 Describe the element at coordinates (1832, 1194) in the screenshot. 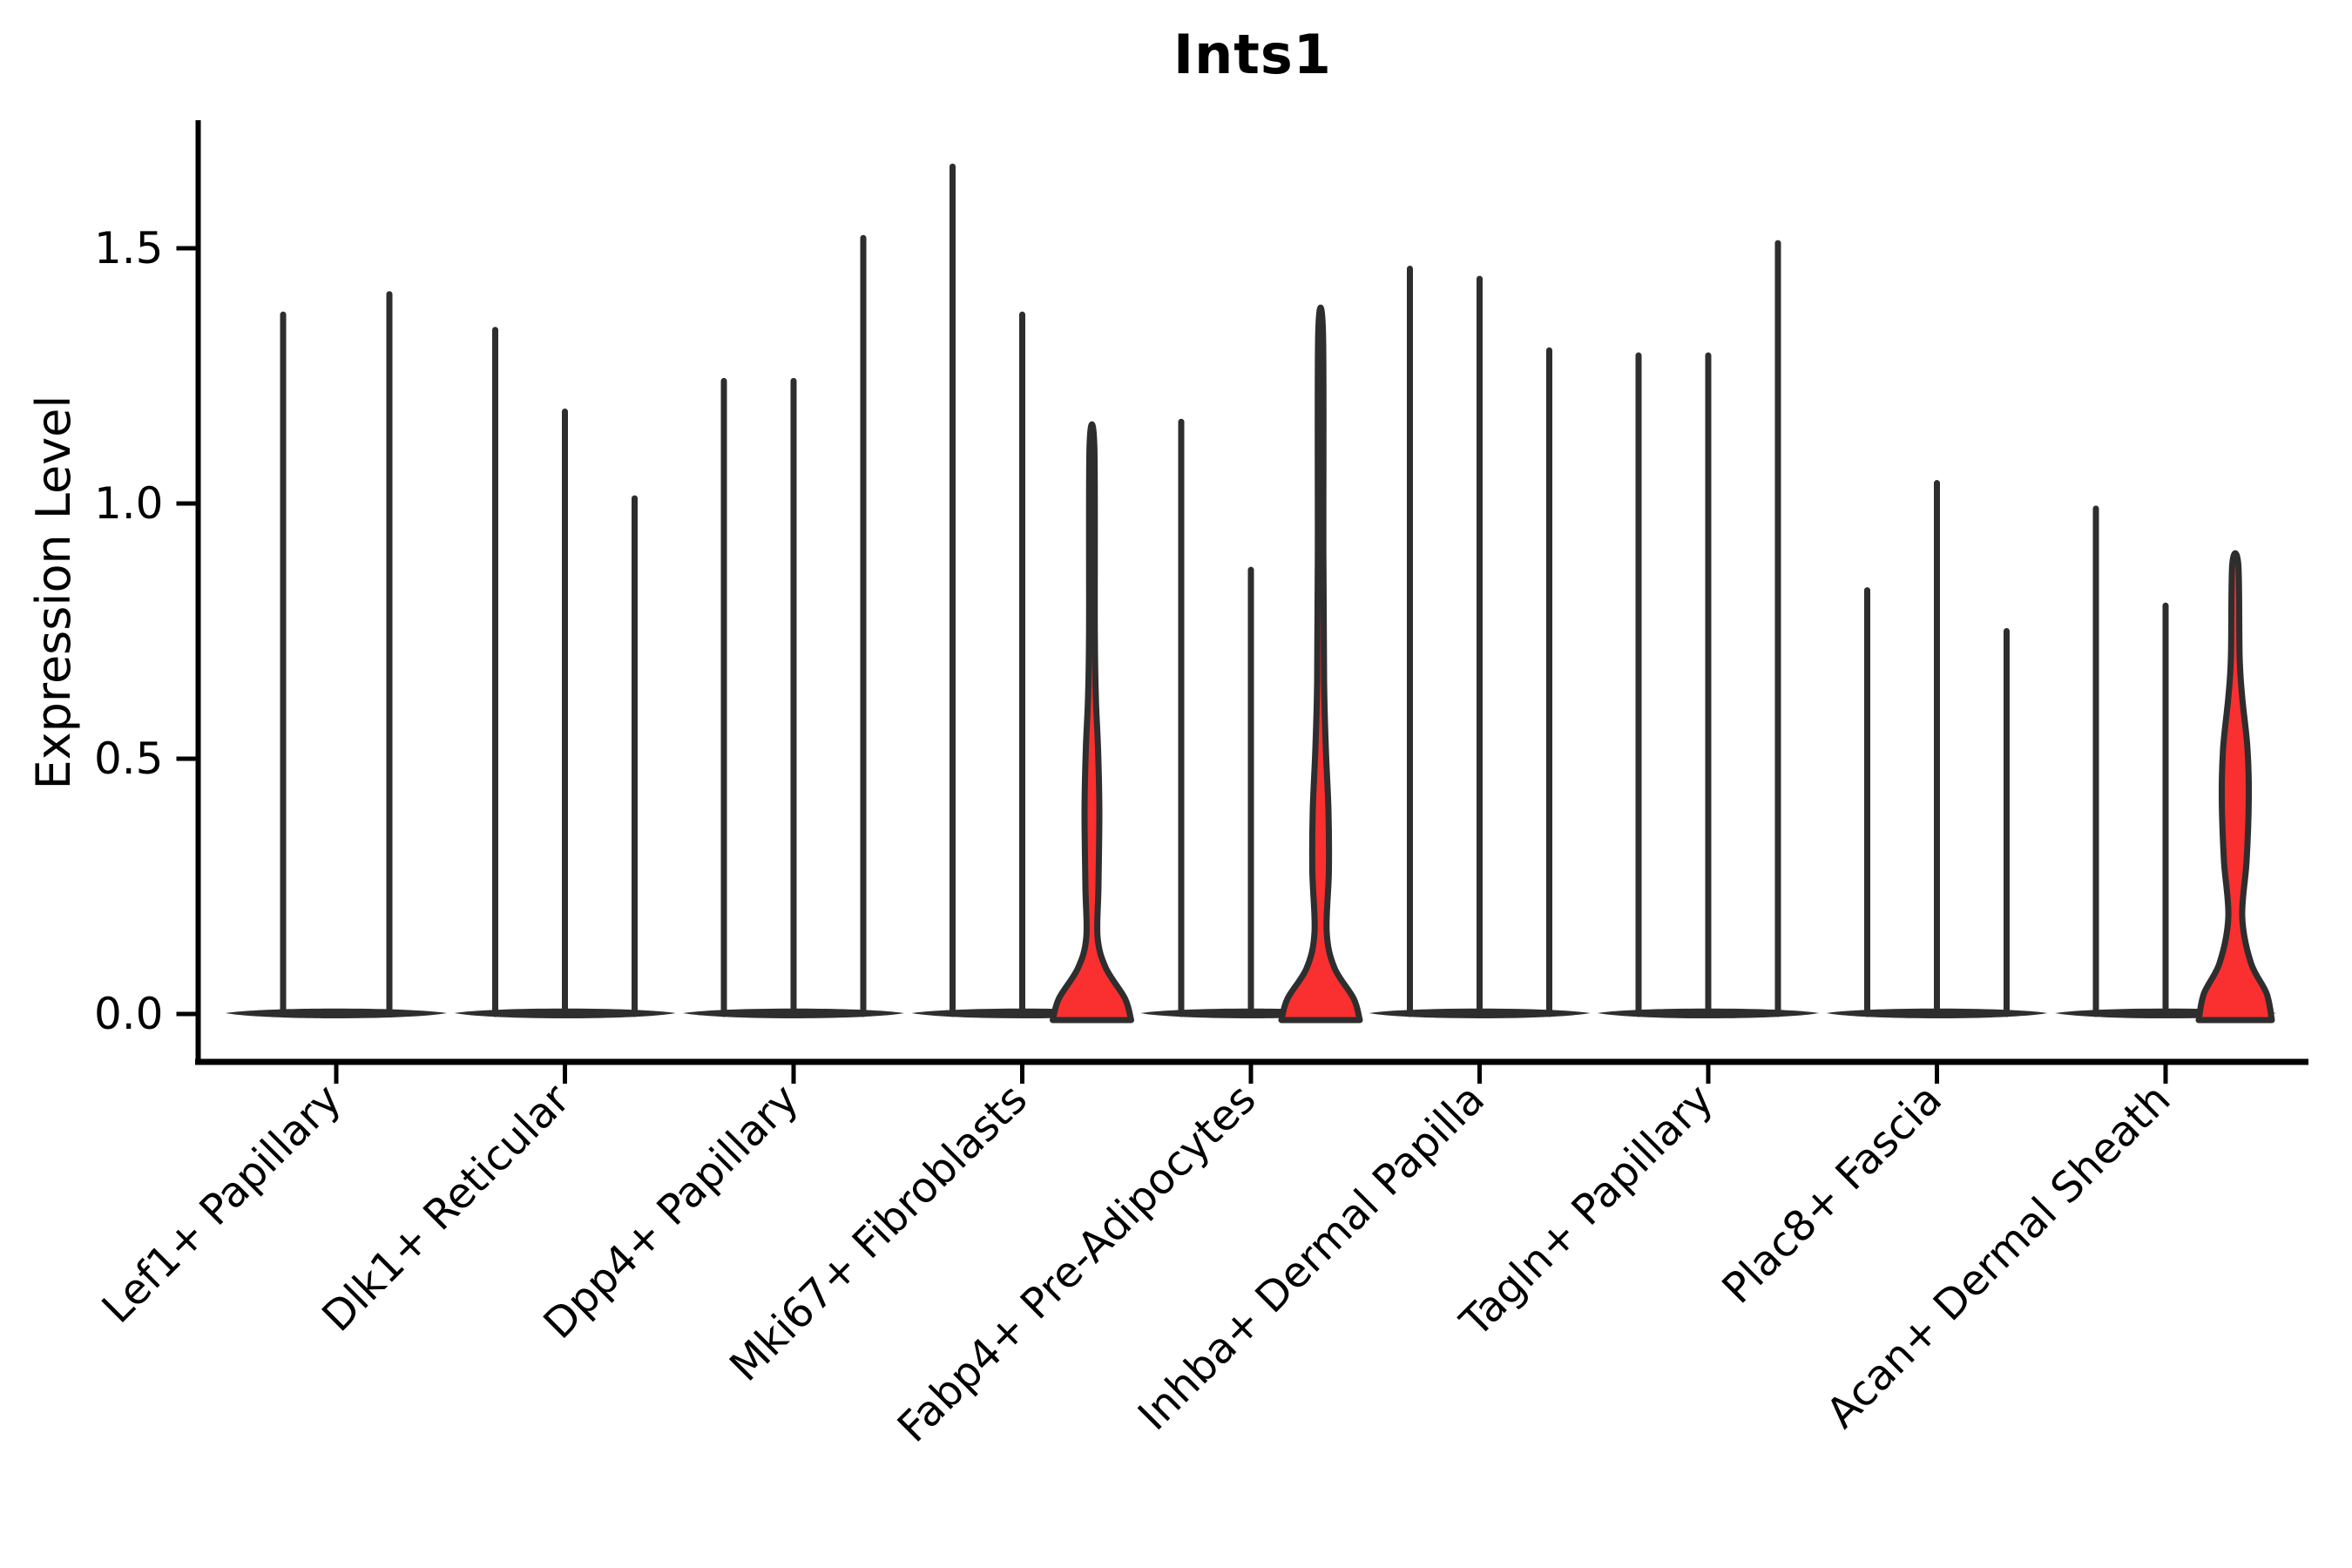

I see `x-tick-label: Plac8+ Fascia` at that location.